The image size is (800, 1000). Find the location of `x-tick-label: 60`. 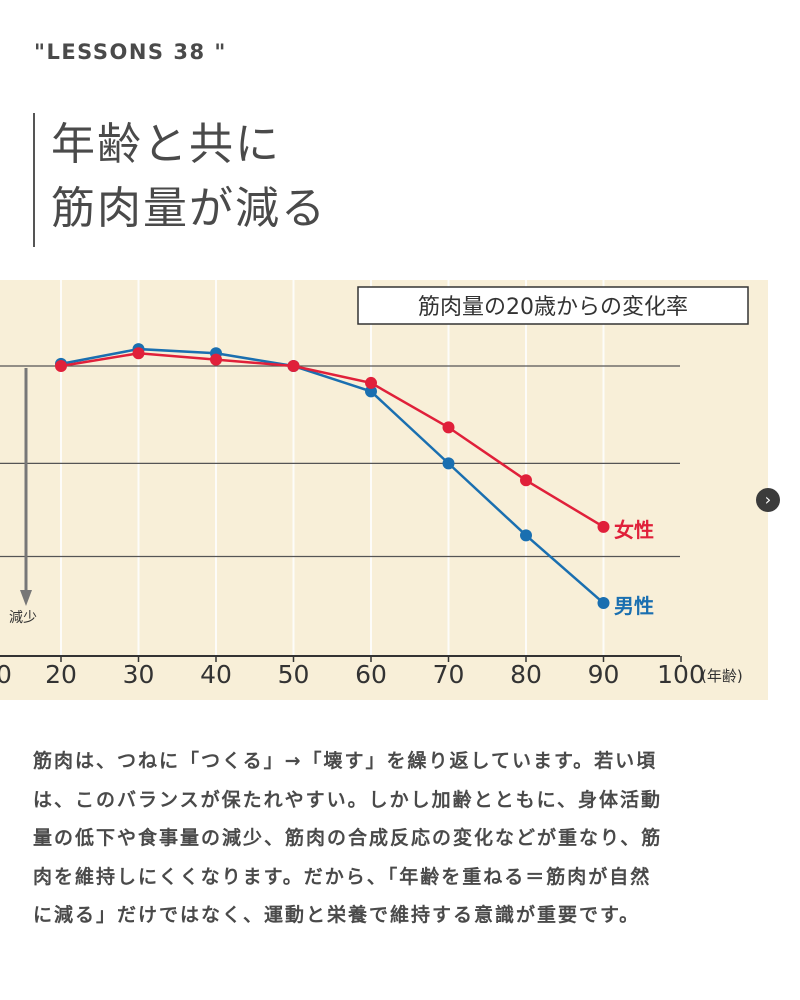

x-tick-label: 60 is located at coordinates (371, 674).